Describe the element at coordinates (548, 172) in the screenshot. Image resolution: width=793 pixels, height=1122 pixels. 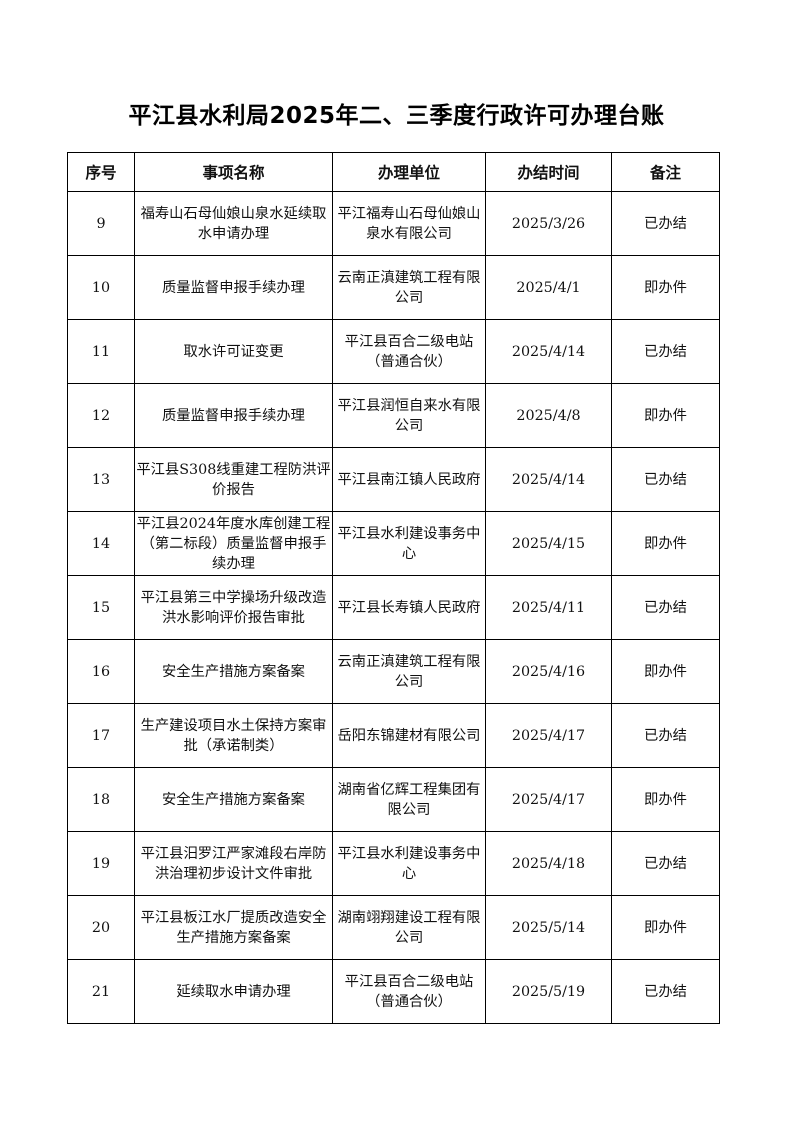
I see `header-date: 办结时间` at that location.